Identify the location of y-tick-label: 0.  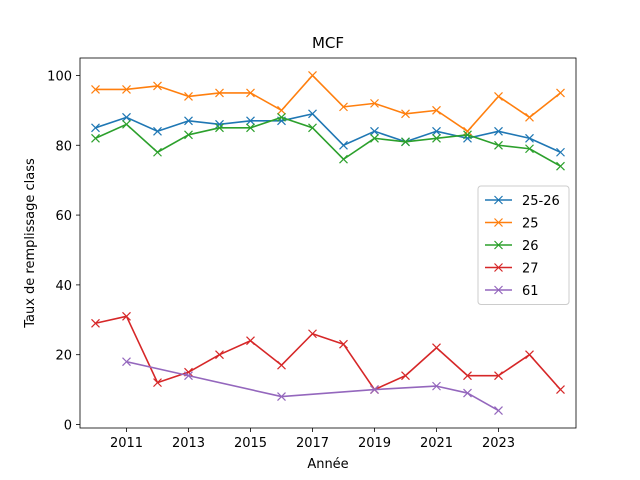
(68, 426).